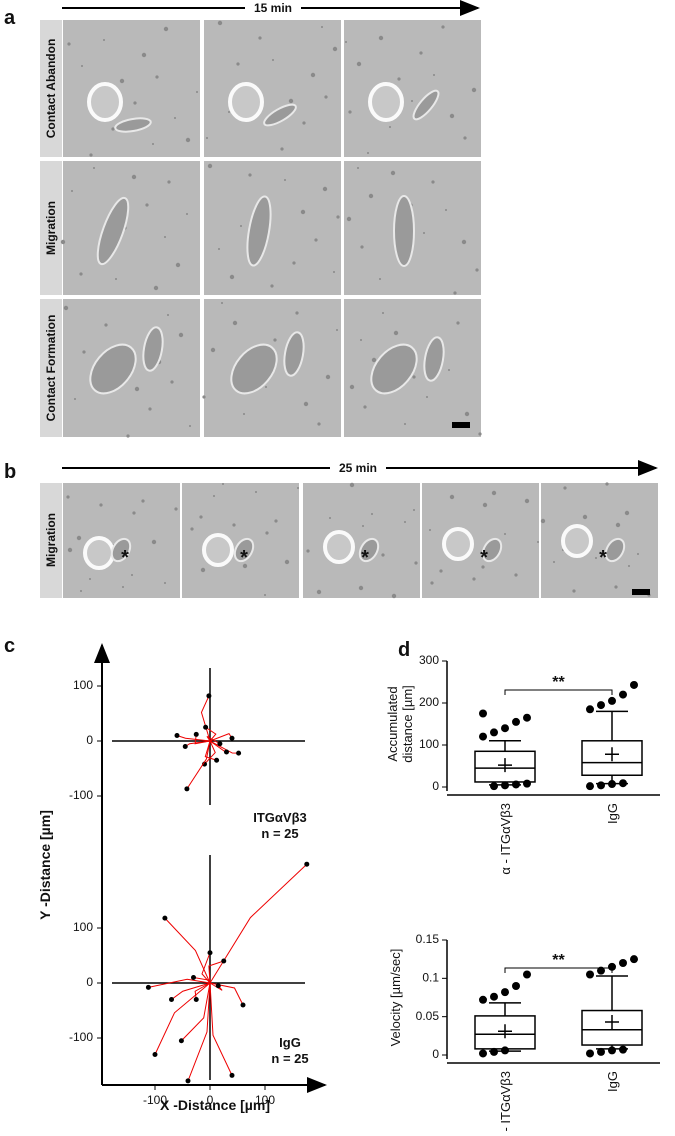 The width and height of the screenshot is (675, 1136). Describe the element at coordinates (131, 228) in the screenshot. I see `micrograph` at that location.